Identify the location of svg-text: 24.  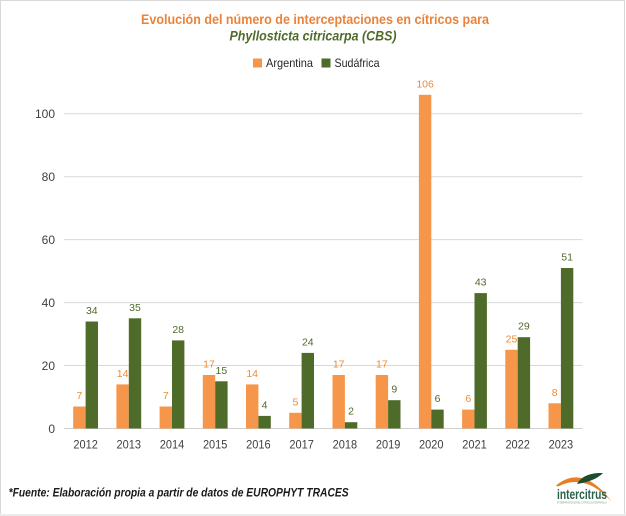
(308, 342).